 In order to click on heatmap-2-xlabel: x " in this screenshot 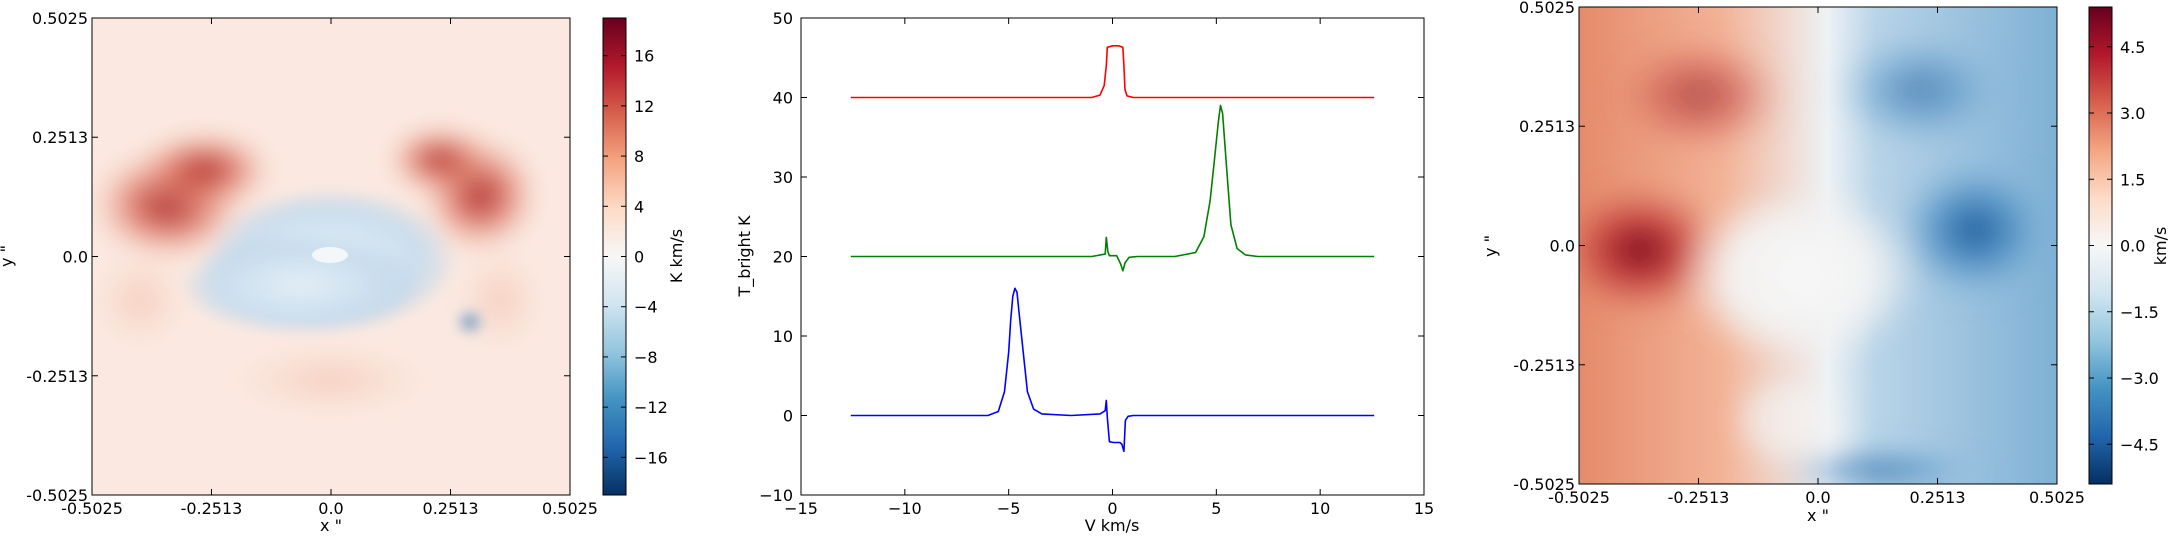, I will do `click(1818, 515)`.